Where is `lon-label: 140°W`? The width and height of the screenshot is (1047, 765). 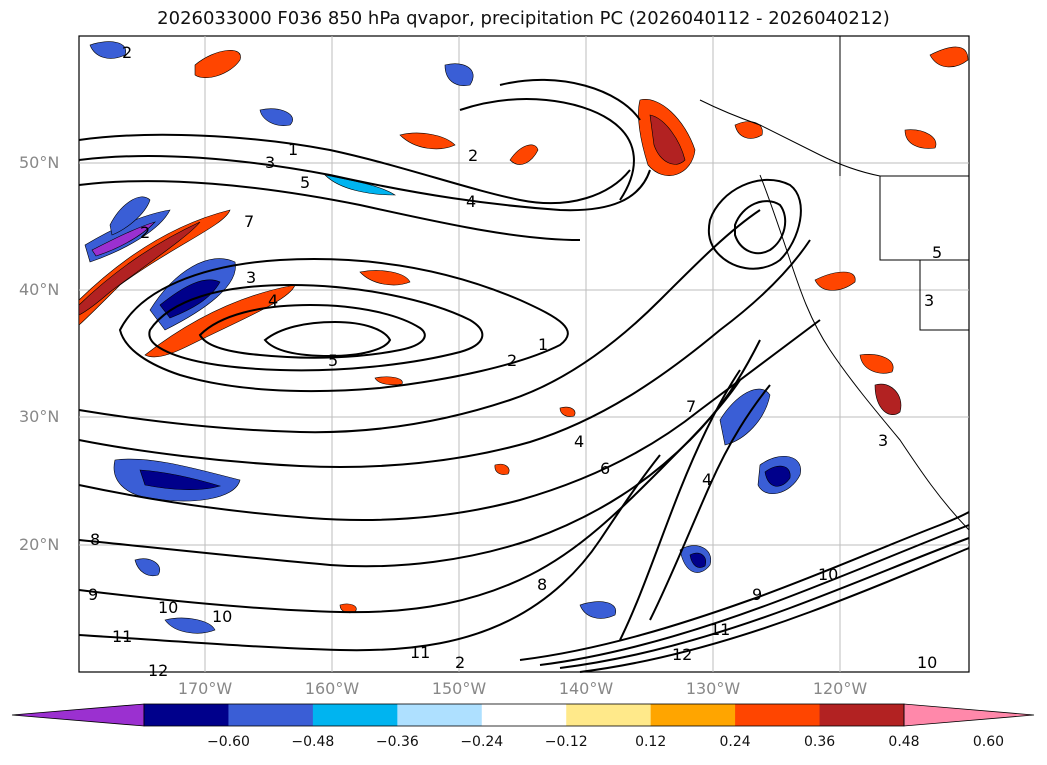 lon-label: 140°W is located at coordinates (586, 688).